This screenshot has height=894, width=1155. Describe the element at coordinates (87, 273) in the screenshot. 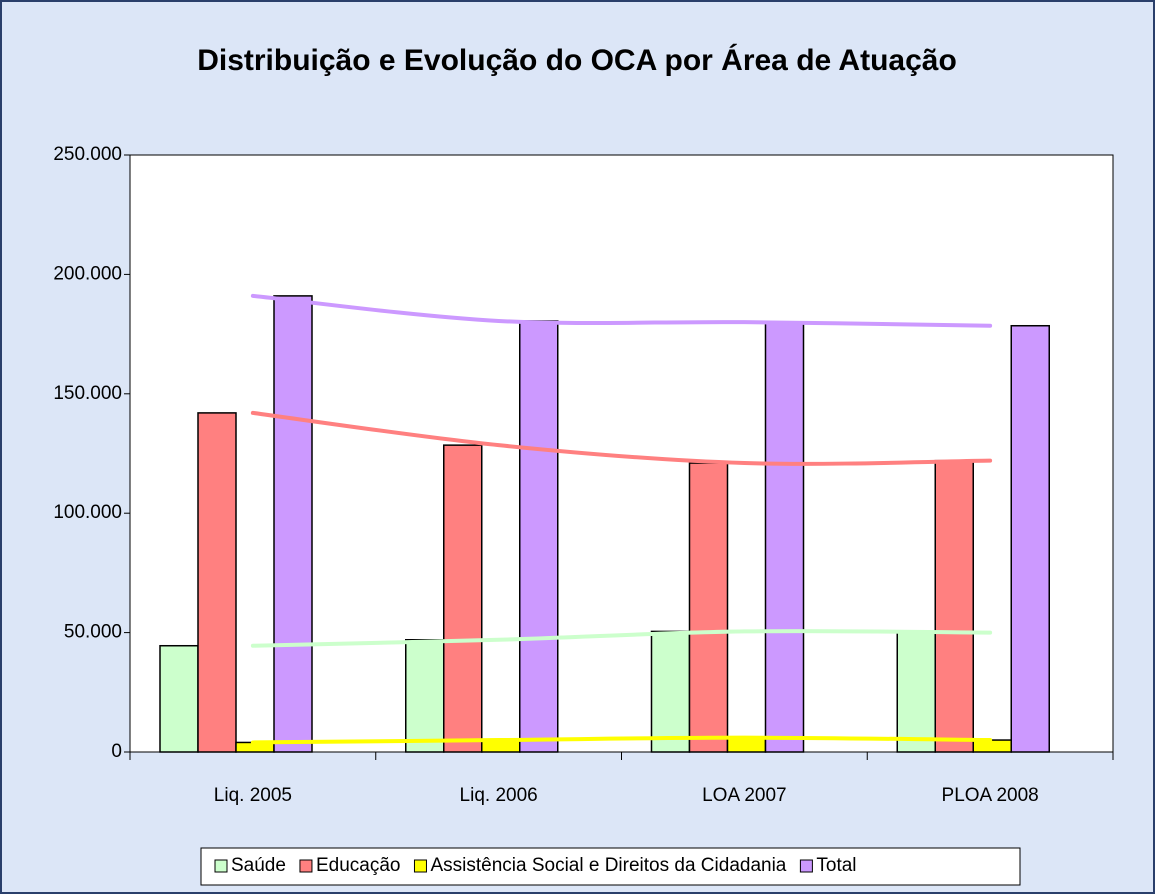

I see `y-tick-label: 200.000` at that location.